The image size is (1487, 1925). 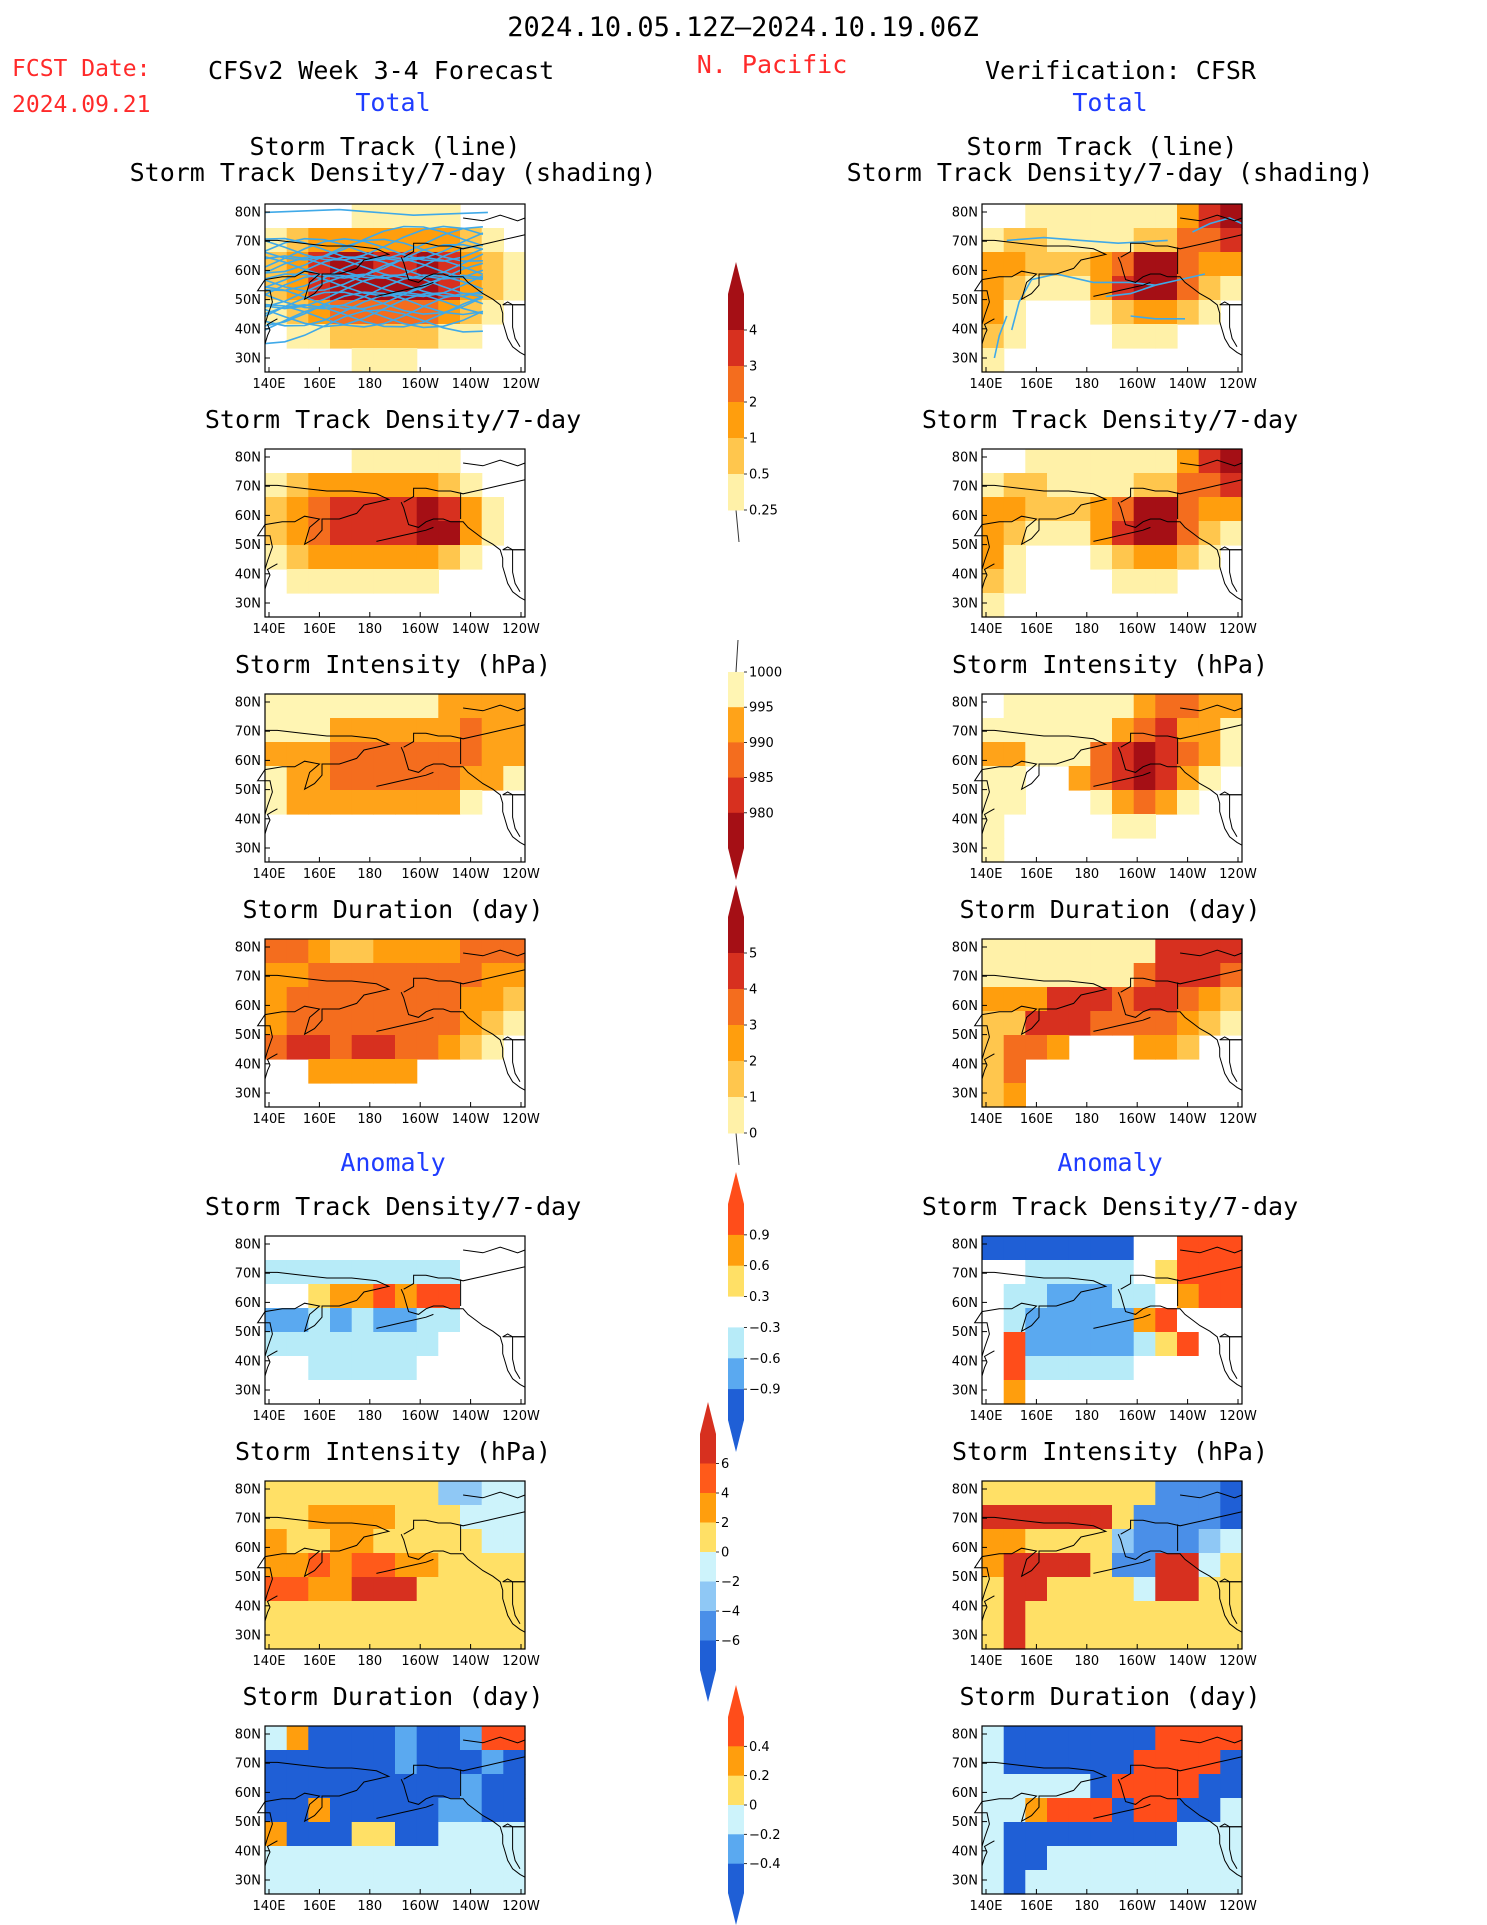 What do you see at coordinates (393, 664) in the screenshot?
I see `fc-intensity-title: Storm Intensity (hPa)` at bounding box center [393, 664].